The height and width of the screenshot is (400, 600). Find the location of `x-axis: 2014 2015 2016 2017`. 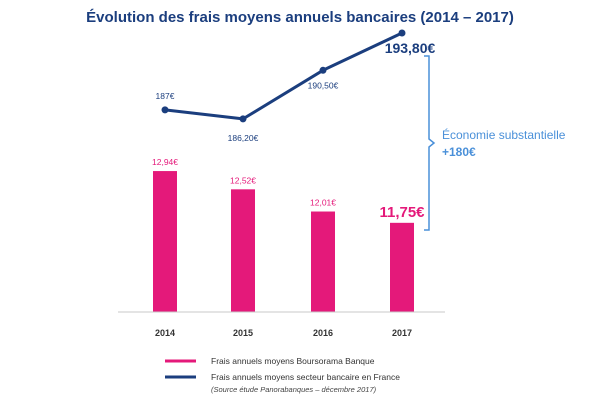

x-axis: 2014 2015 2016 2017 is located at coordinates (281, 324).